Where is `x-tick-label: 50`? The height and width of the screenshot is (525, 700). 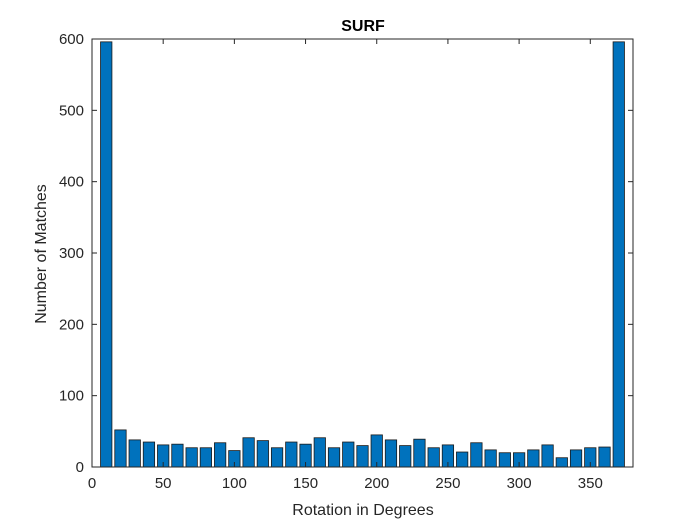 x-tick-label: 50 is located at coordinates (163, 483).